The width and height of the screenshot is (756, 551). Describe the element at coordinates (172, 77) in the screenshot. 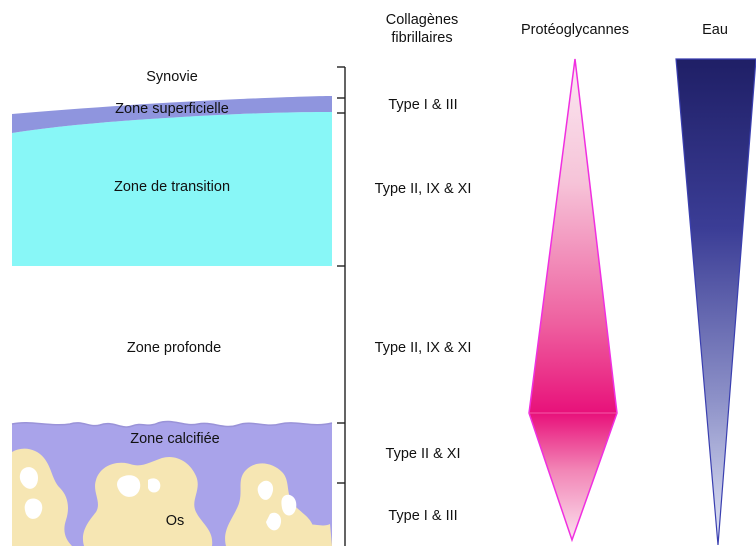

I see `zone-label-synovie: Synovie` at that location.